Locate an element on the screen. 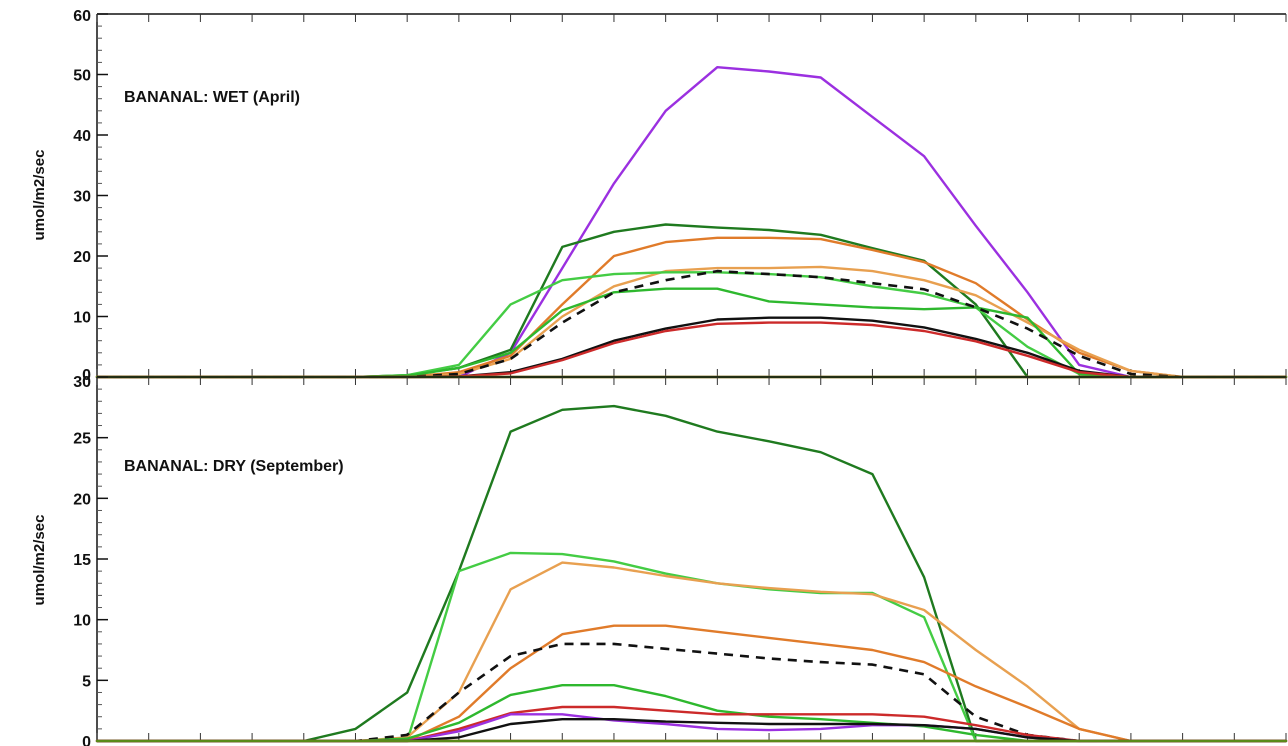 This screenshot has height=746, width=1288. dry-panel-title: BANANAL: DRY (September) is located at coordinates (234, 466).